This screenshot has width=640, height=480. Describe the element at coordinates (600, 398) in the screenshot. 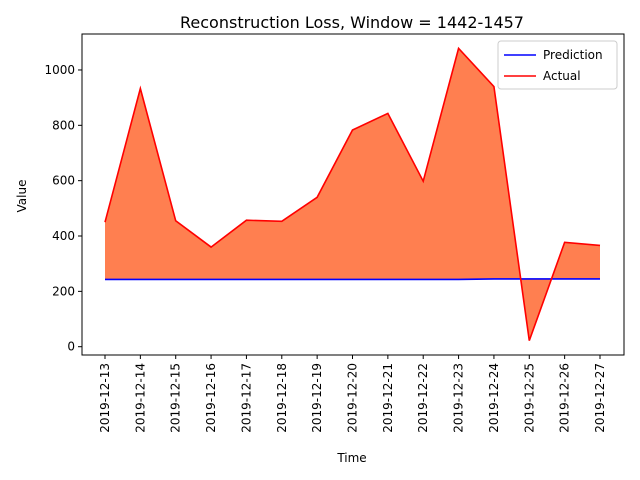

I see `x-tick-label: 2019-12-27` at that location.